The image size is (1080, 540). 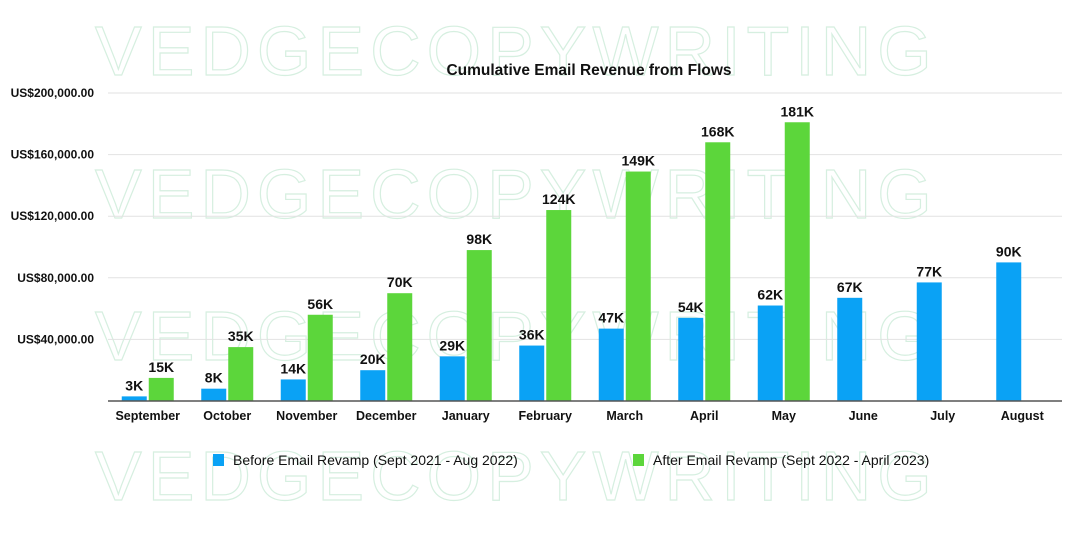 What do you see at coordinates (611, 318) in the screenshot?
I see `data-label: 47K` at bounding box center [611, 318].